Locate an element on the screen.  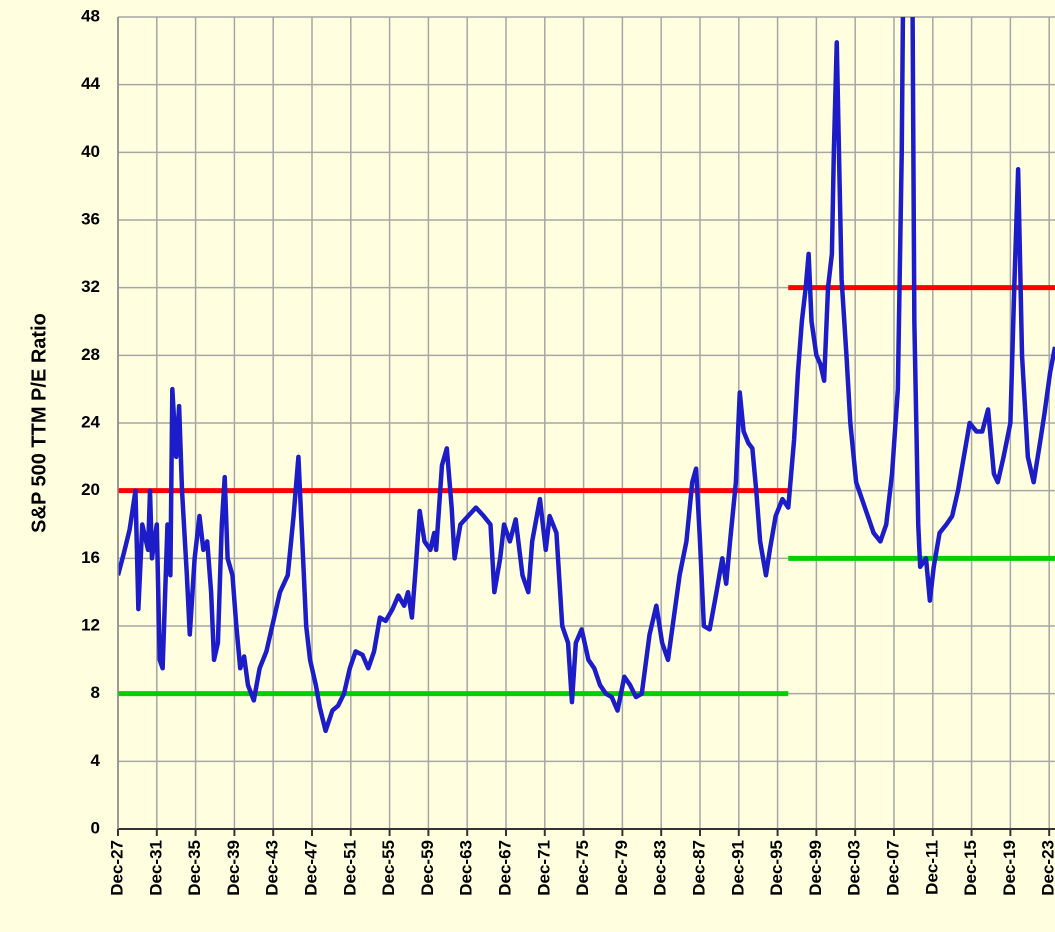
x-tick-label: Dec-43 is located at coordinates (272, 868).